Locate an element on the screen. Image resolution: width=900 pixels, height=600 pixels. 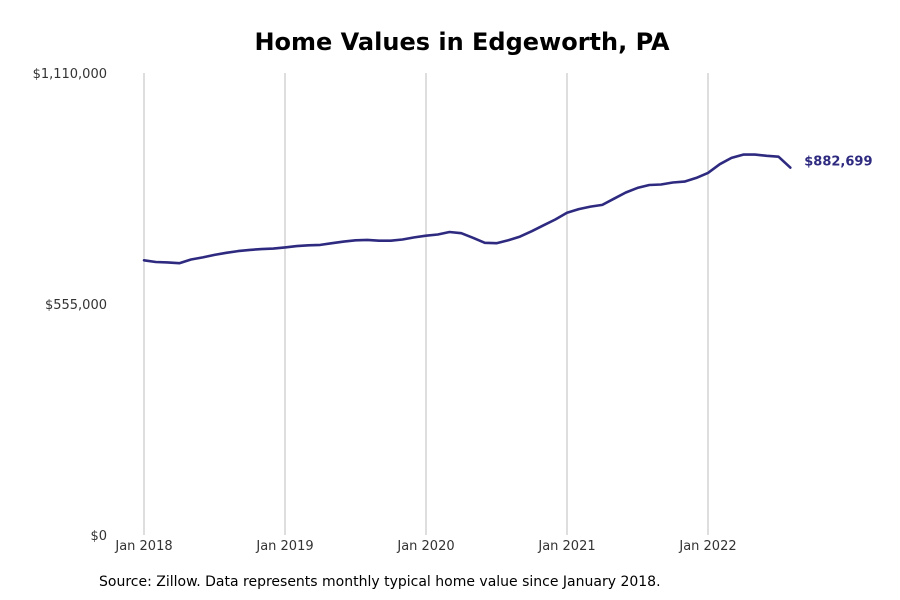
x-tick-label: Jan 2021 is located at coordinates (566, 546).